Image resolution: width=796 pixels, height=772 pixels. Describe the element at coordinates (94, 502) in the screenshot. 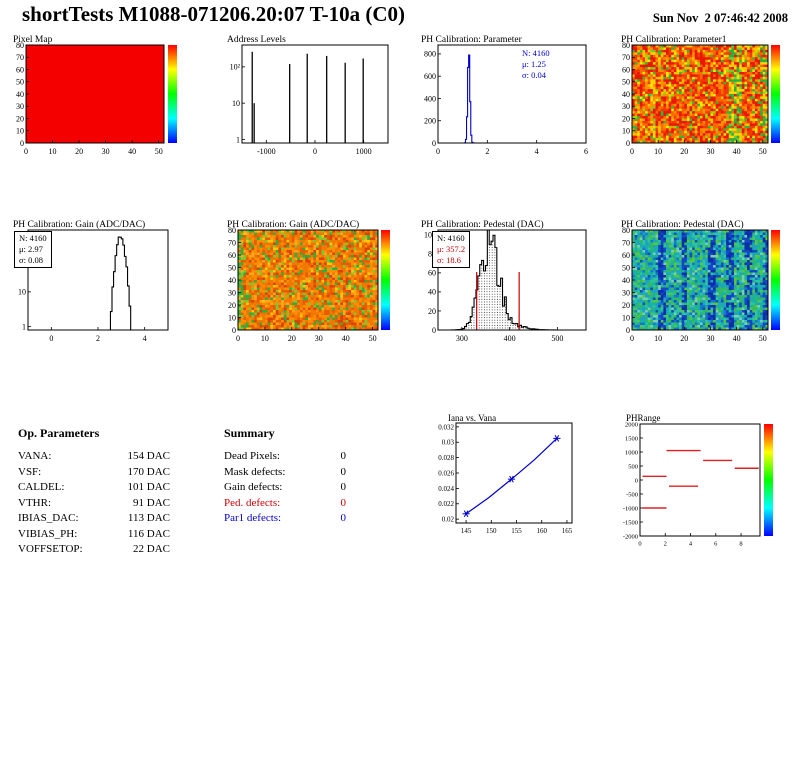

I see `op-parameter-row: VTHR: 91 DAC` at that location.